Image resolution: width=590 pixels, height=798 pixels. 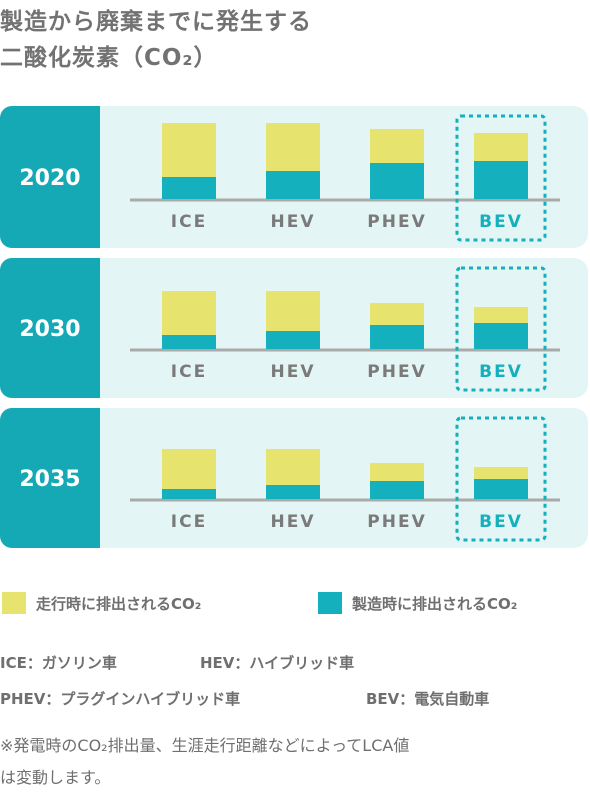 What do you see at coordinates (14, 603) in the screenshot?
I see `legend-swatch-running` at bounding box center [14, 603].